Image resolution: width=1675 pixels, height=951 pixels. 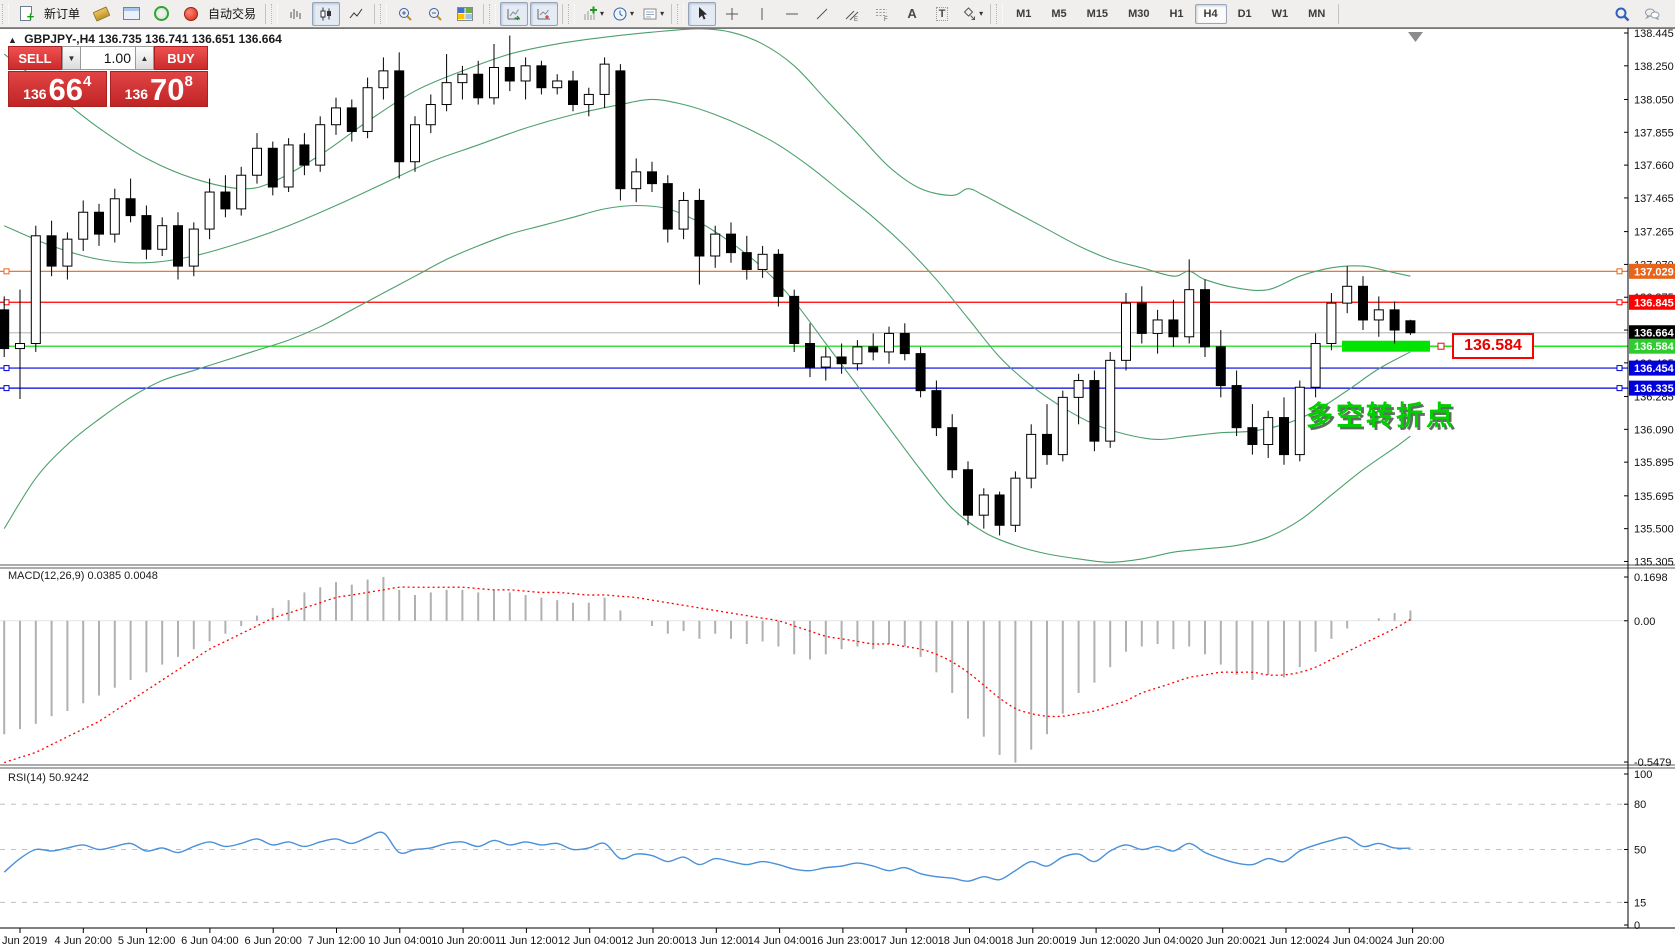 I want to click on timeframe-m30-button: M30, so click(x=1139, y=13).